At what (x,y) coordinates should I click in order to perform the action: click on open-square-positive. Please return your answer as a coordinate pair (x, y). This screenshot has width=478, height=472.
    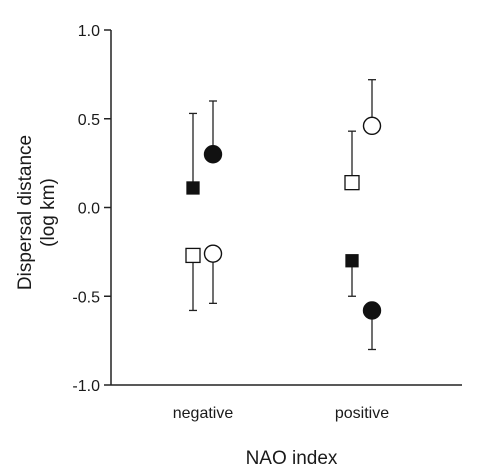
    Looking at the image, I should click on (352, 182).